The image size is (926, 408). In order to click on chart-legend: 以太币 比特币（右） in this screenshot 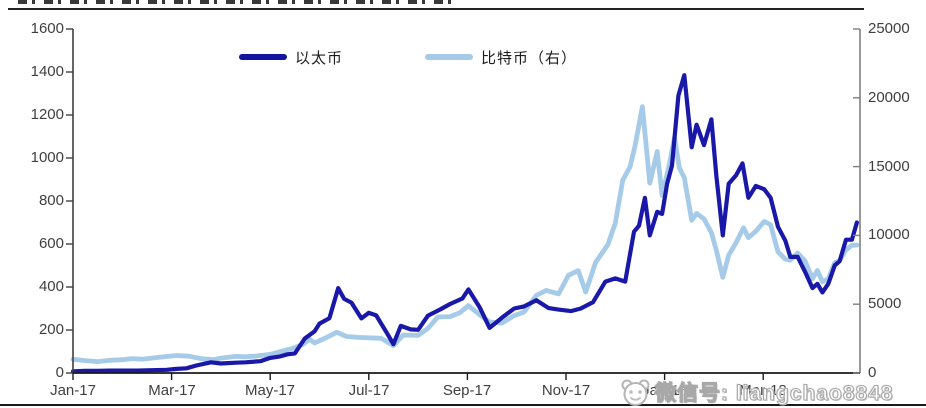, I will do `click(463, 58)`.